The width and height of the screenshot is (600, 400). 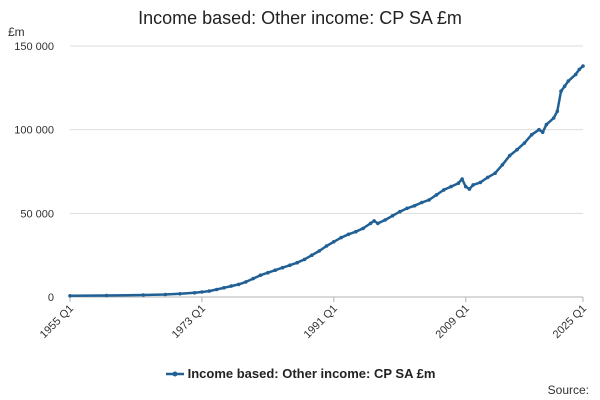 I want to click on source-label: Source:, so click(x=568, y=390).